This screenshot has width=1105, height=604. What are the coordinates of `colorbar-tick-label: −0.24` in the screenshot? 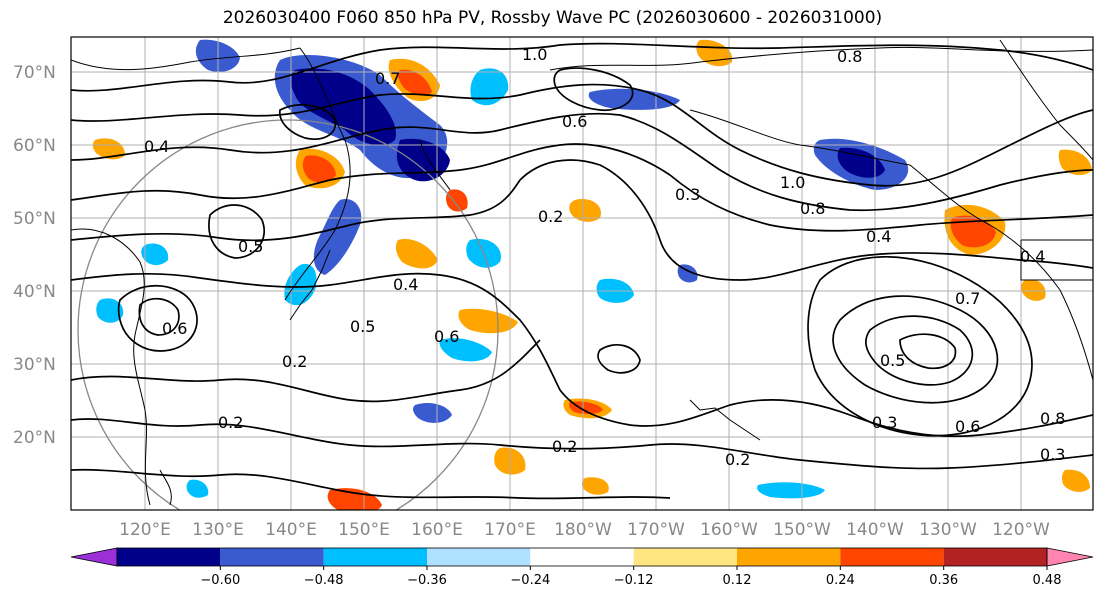 It's located at (530, 580).